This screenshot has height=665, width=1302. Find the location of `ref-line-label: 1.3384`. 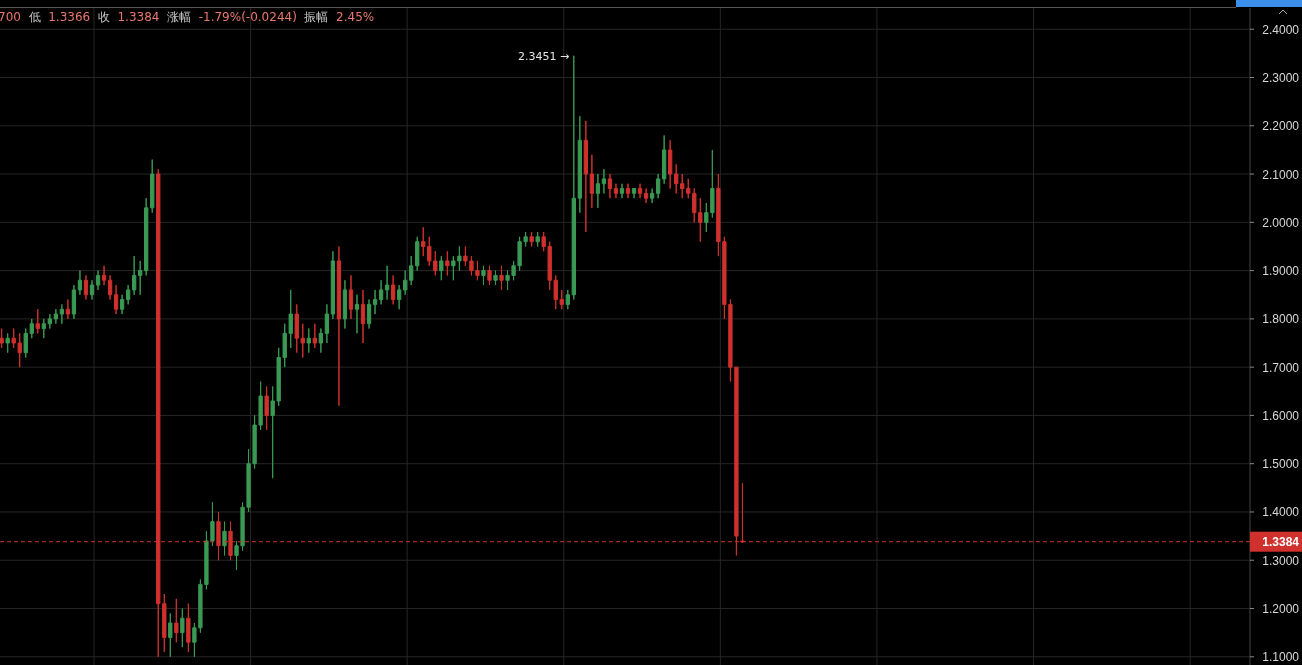

ref-line-label: 1.3384 is located at coordinates (1281, 542).